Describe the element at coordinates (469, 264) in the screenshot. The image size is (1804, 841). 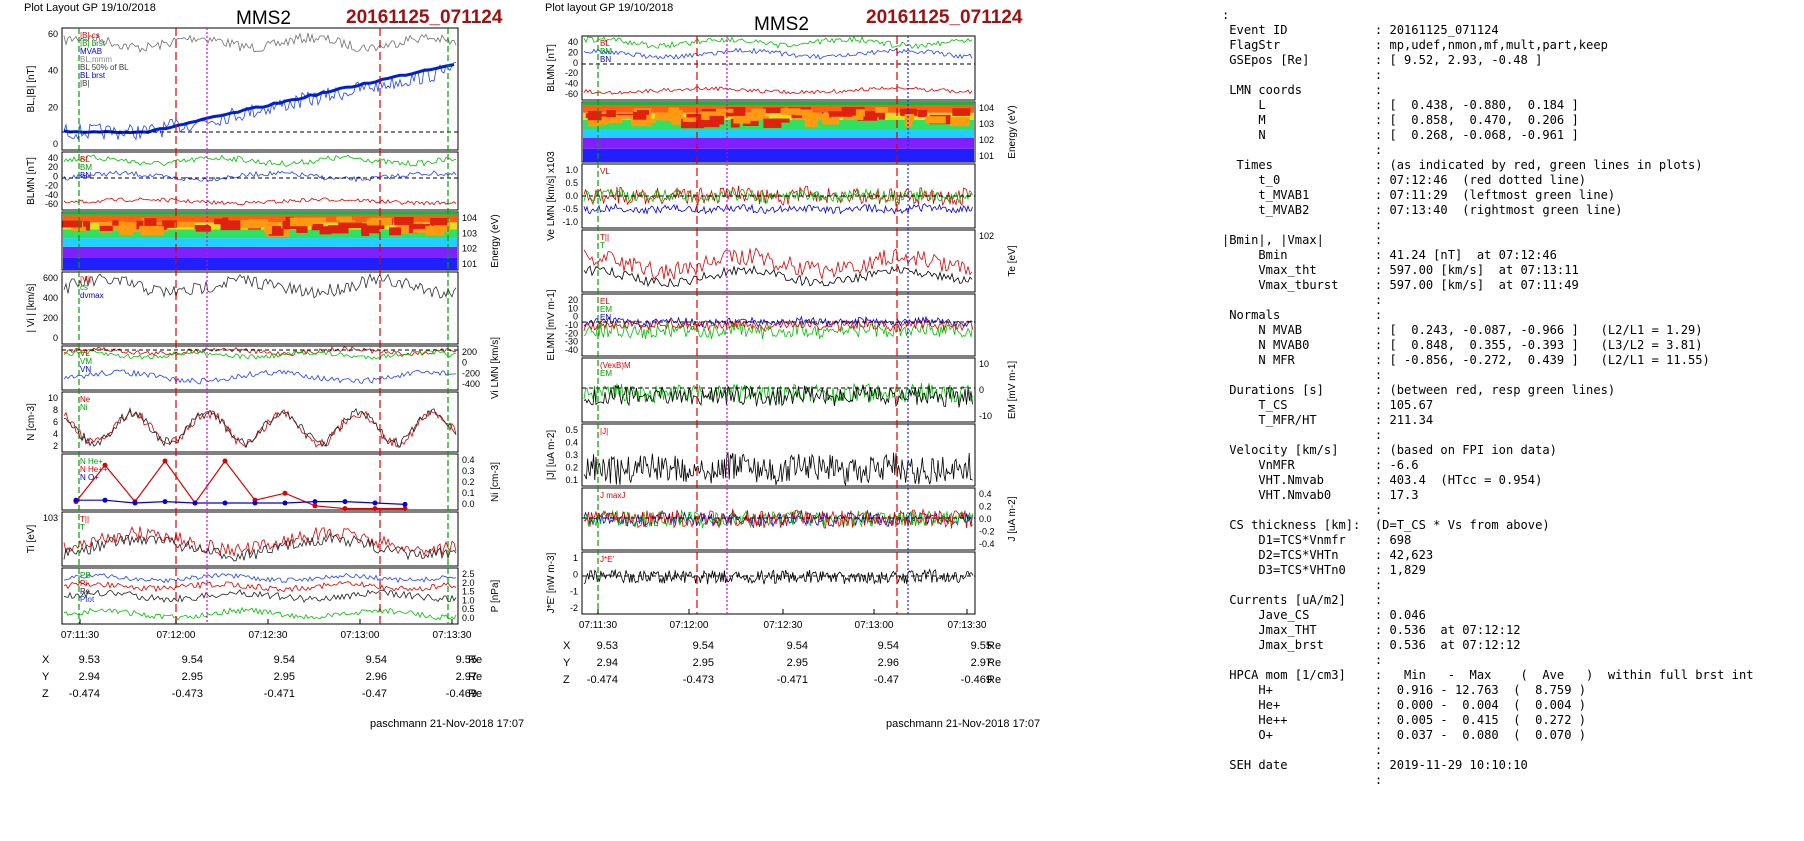
I see `y-tick-label: 101` at that location.